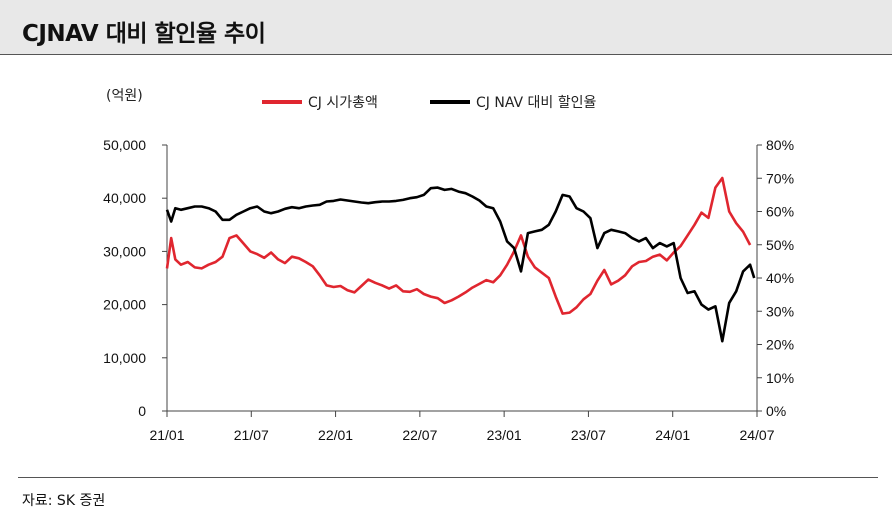  What do you see at coordinates (780, 345) in the screenshot?
I see `right-tick-label: 20%` at bounding box center [780, 345].